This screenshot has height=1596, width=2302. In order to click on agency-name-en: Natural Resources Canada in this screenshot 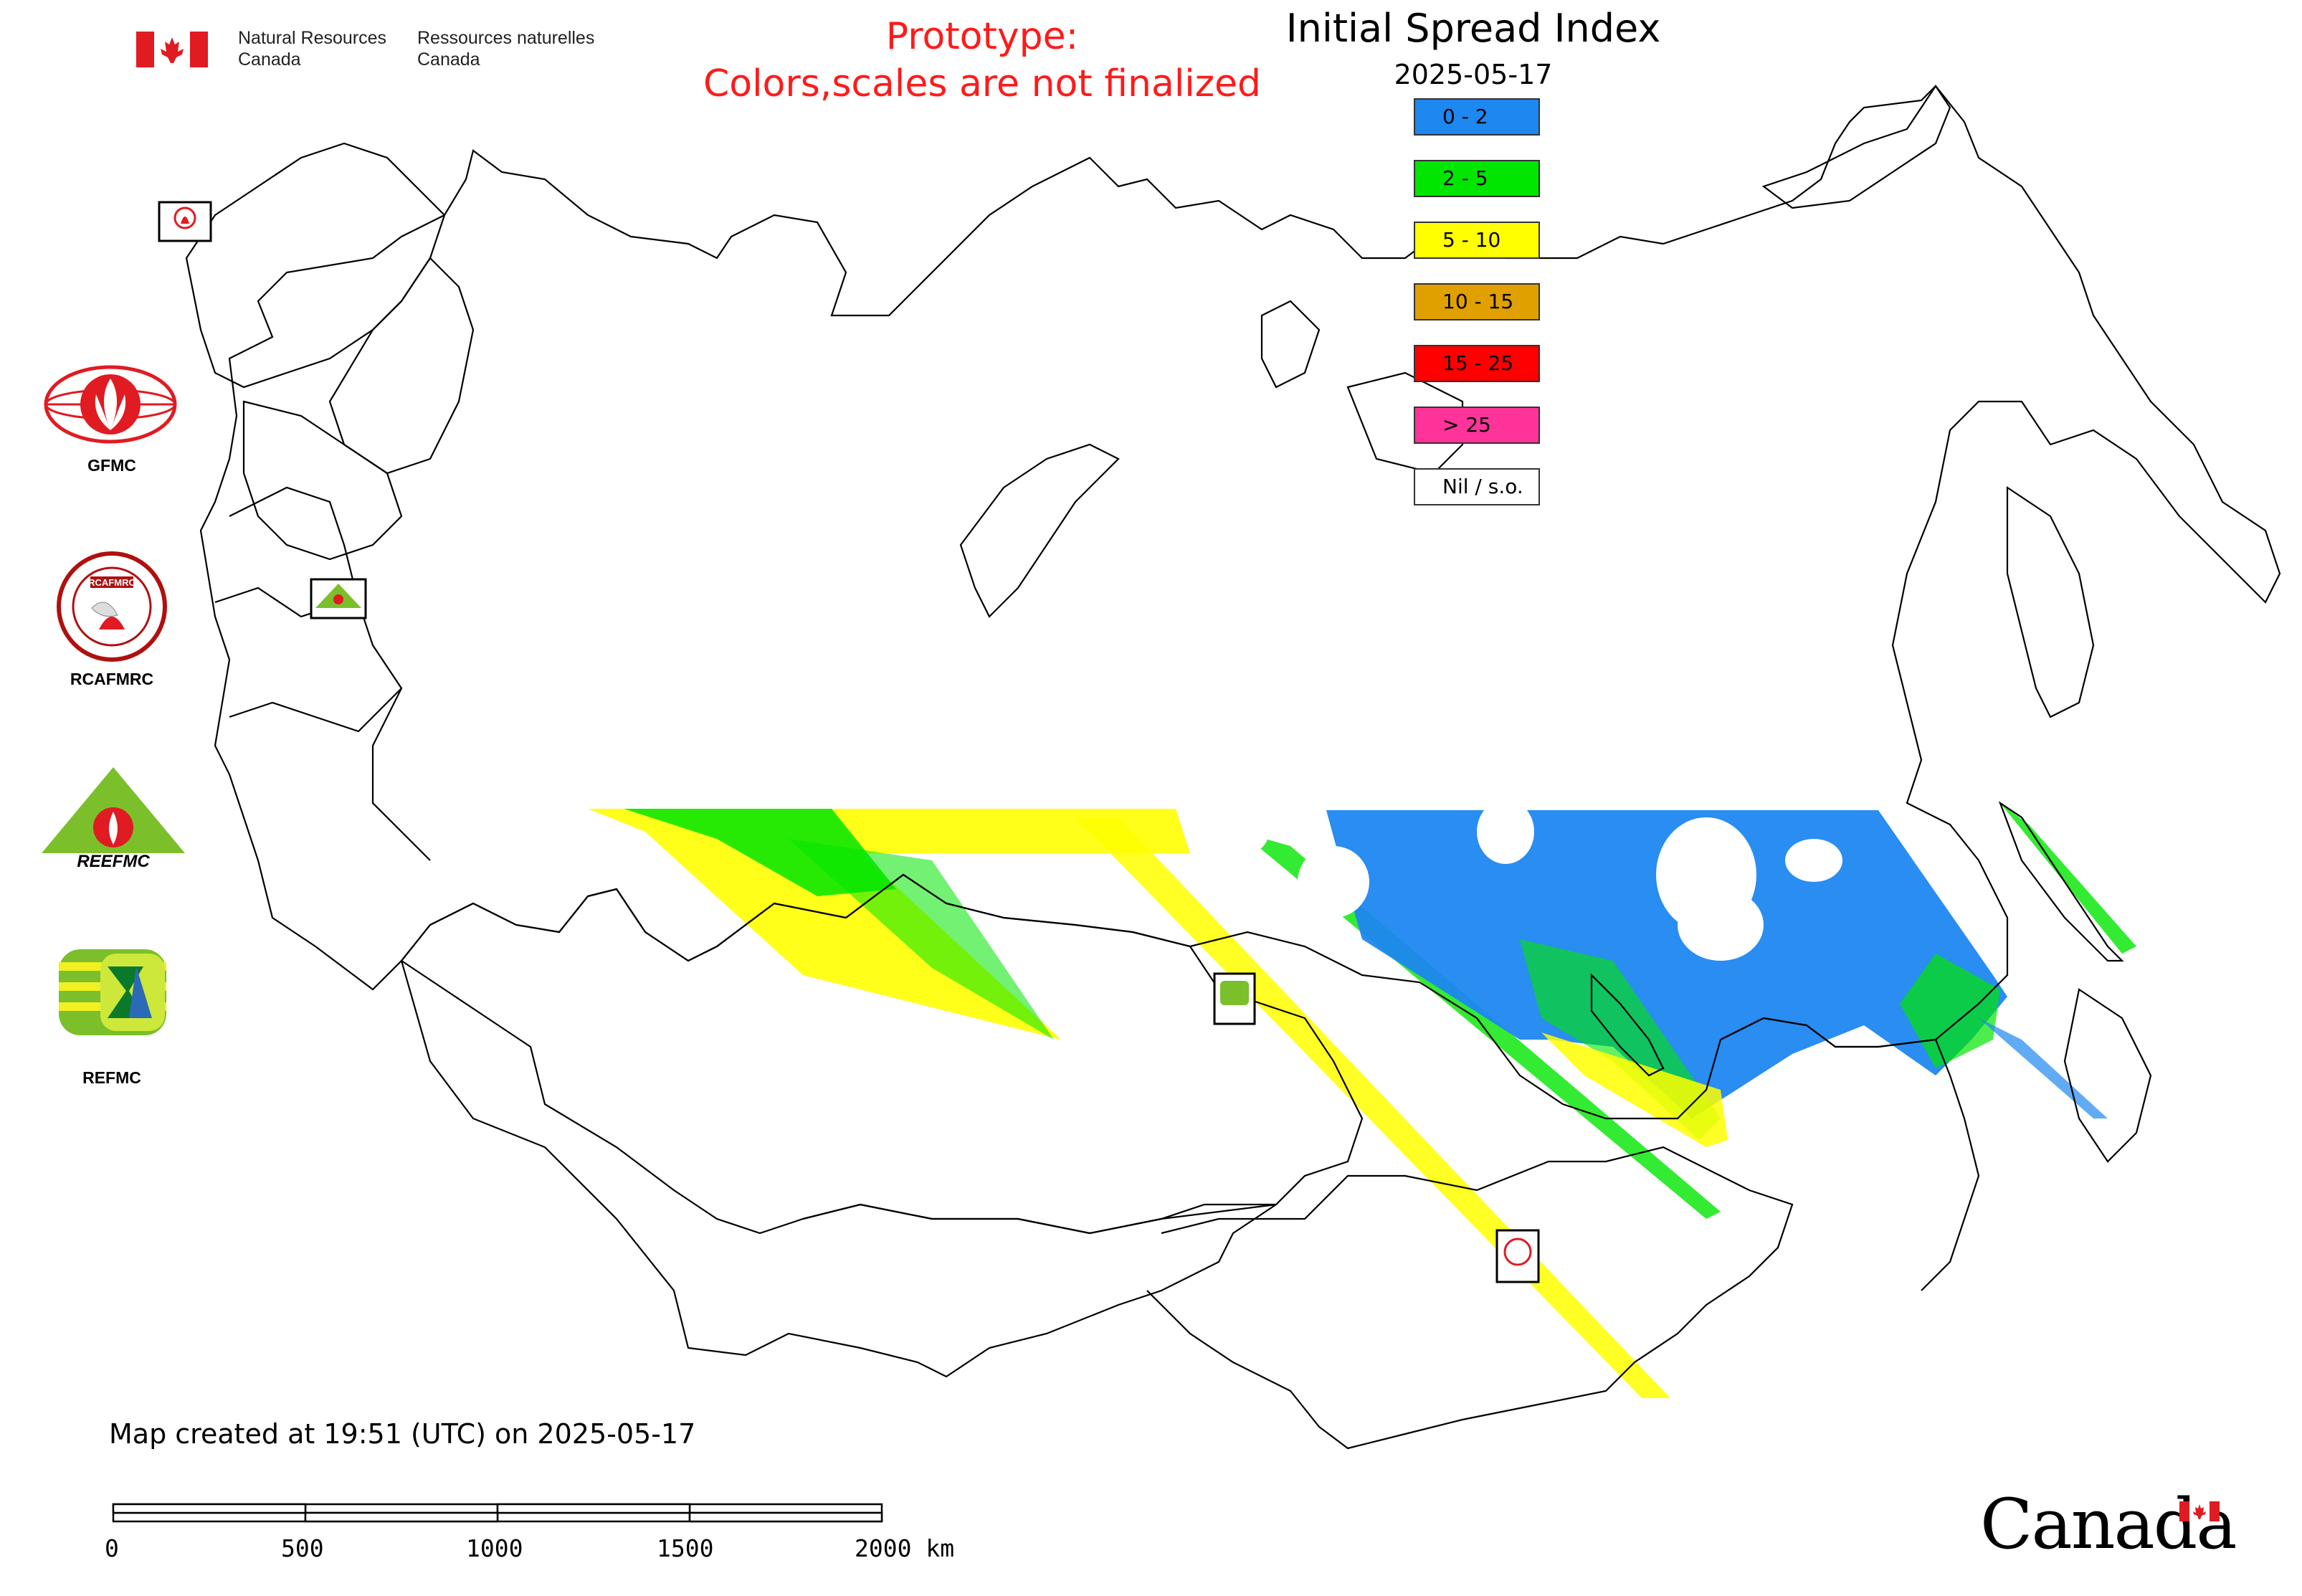, I will do `click(312, 49)`.